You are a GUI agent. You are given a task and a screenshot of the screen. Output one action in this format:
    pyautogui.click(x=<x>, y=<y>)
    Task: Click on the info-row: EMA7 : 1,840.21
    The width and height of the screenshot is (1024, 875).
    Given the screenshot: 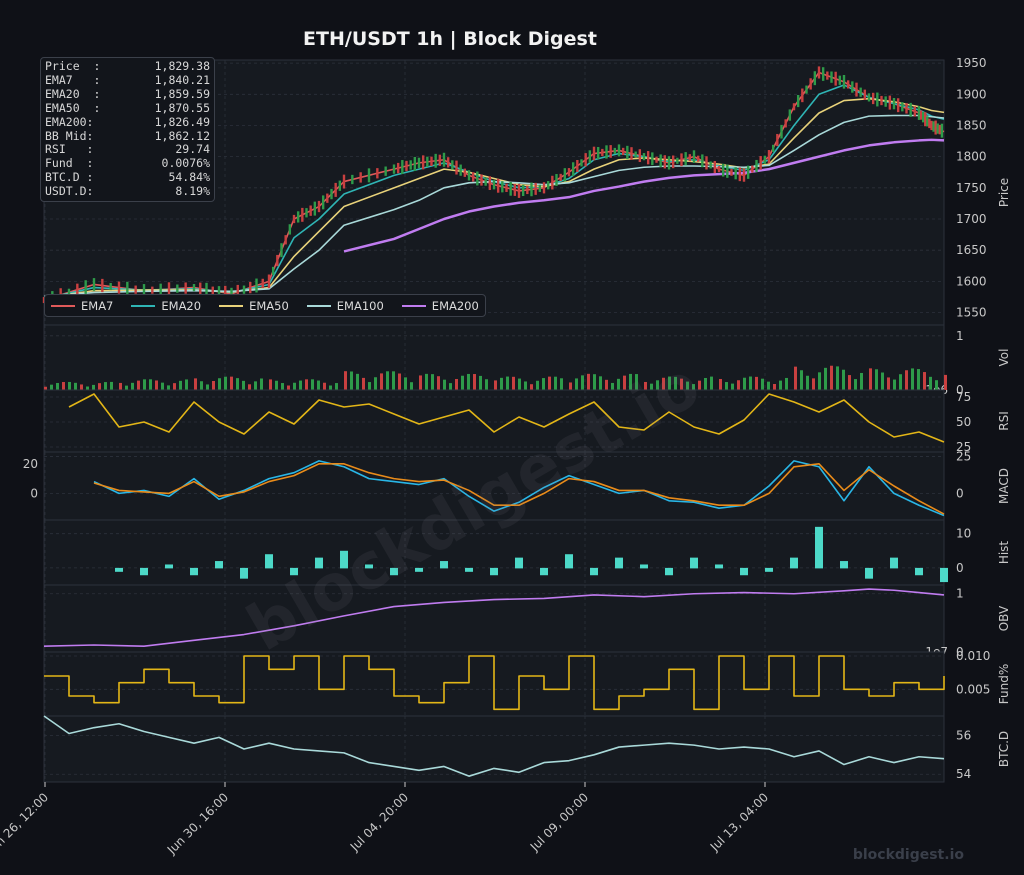 What is the action you would take?
    pyautogui.click(x=127, y=80)
    